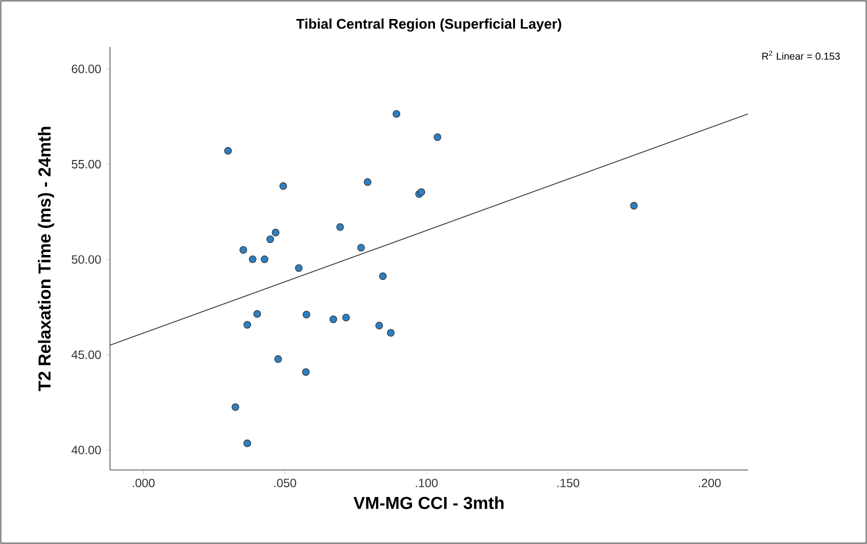 This screenshot has width=867, height=544. What do you see at coordinates (568, 483) in the screenshot?
I see `x-tick-label: .150` at bounding box center [568, 483].